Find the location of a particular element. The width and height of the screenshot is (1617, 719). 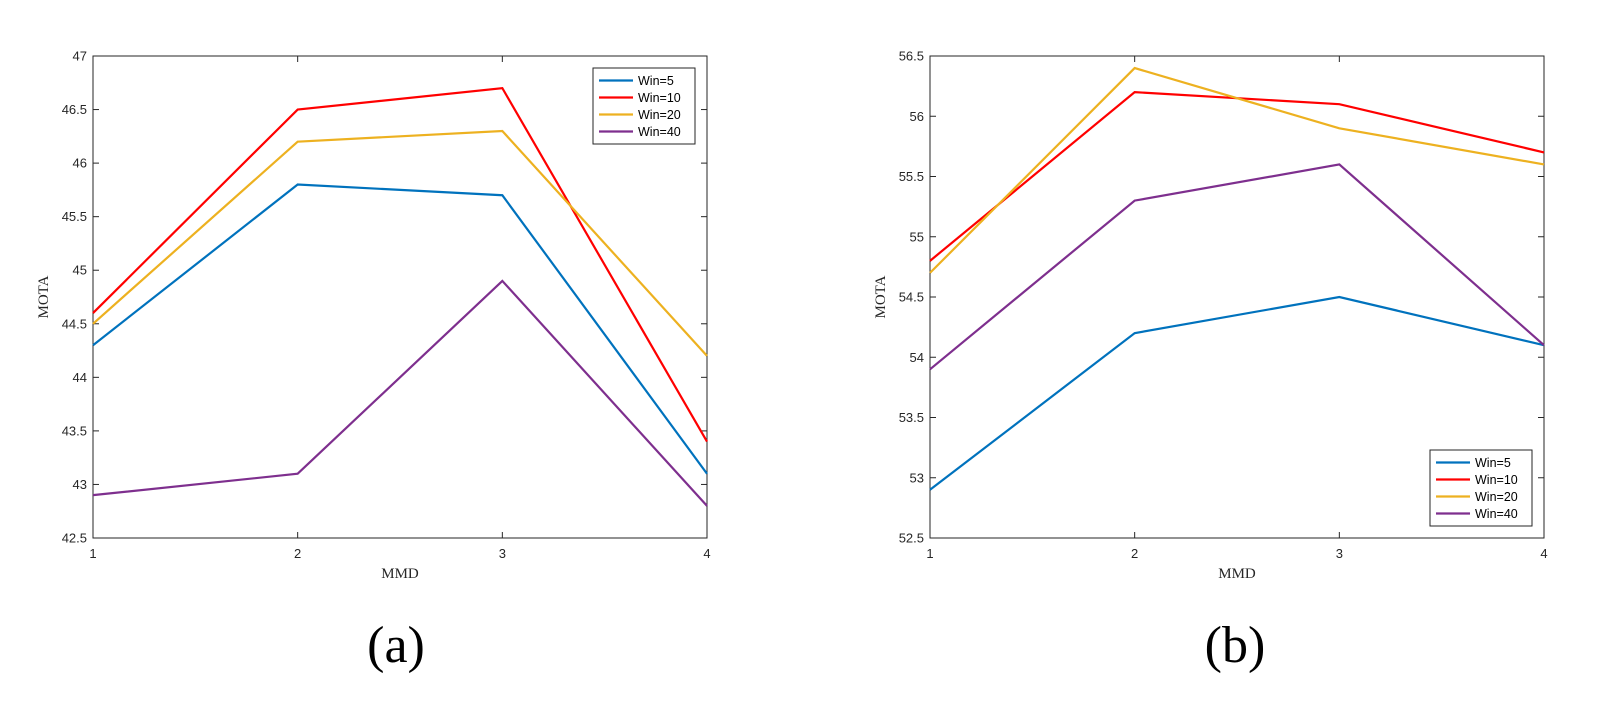

y-tick-label: 52.5 is located at coordinates (911, 538).